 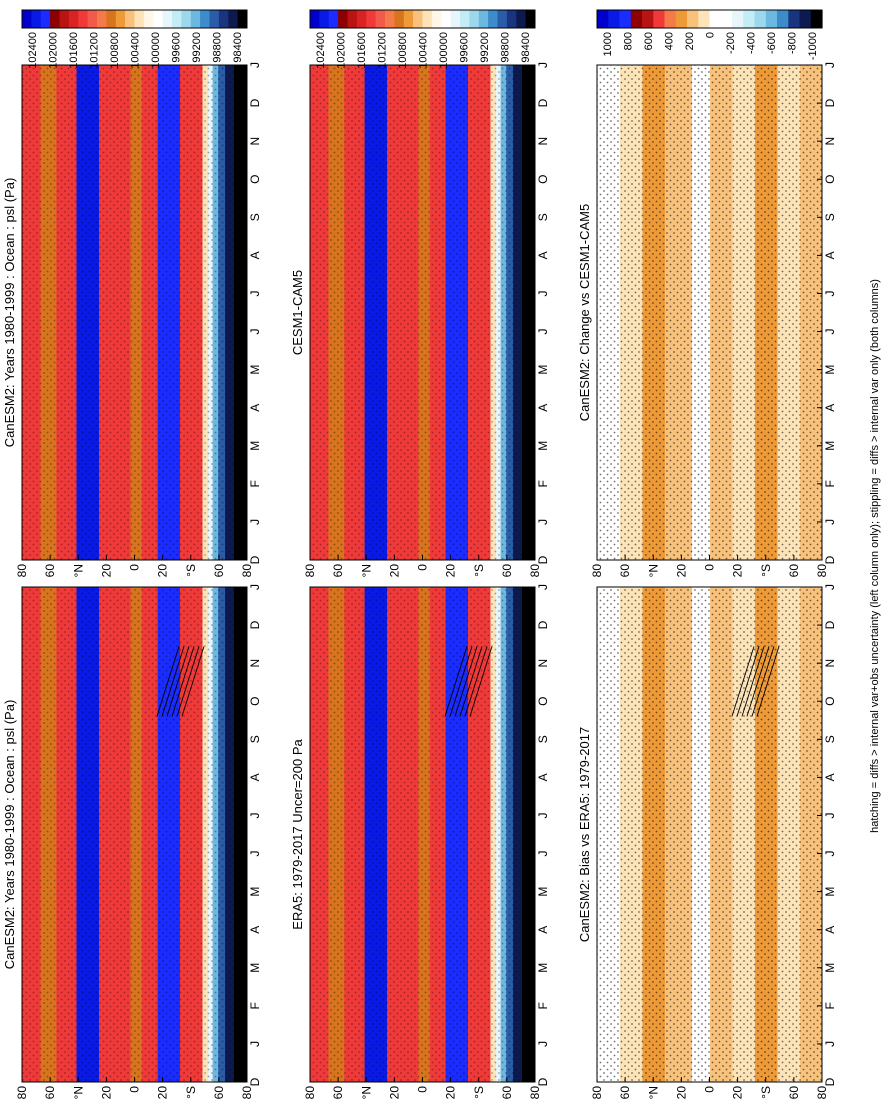 I want to click on colorbar-label: 98400, so click(x=238, y=47).